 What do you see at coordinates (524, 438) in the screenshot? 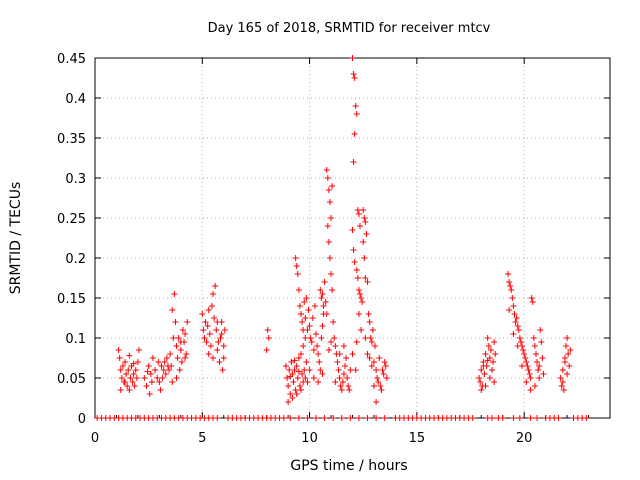
I see `x-tick-label: 20` at bounding box center [524, 438].